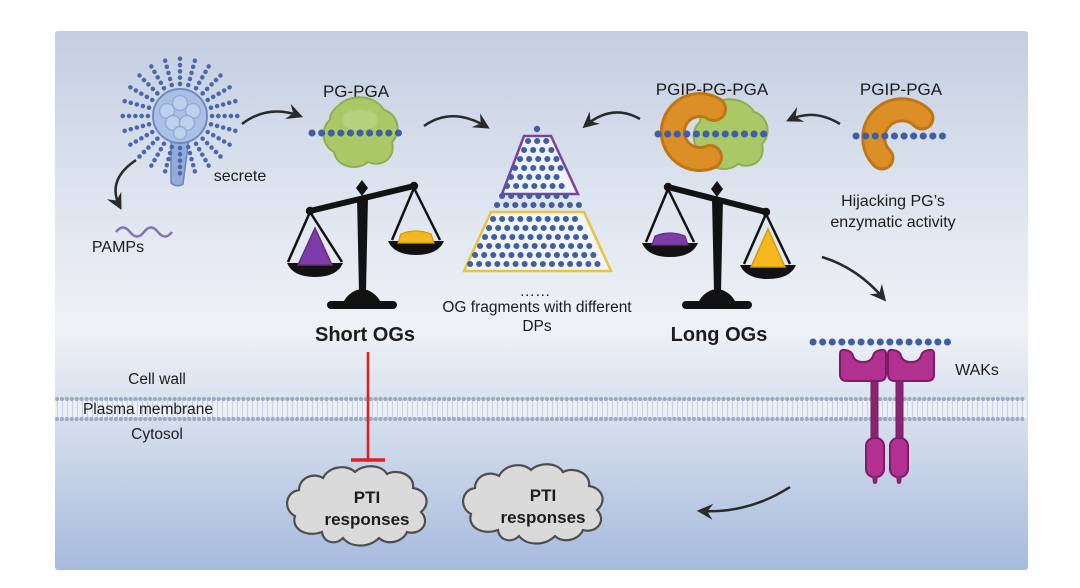 The width and height of the screenshot is (1080, 588). Describe the element at coordinates (743, 502) in the screenshot. I see `arrow-waks-to-pti` at that location.